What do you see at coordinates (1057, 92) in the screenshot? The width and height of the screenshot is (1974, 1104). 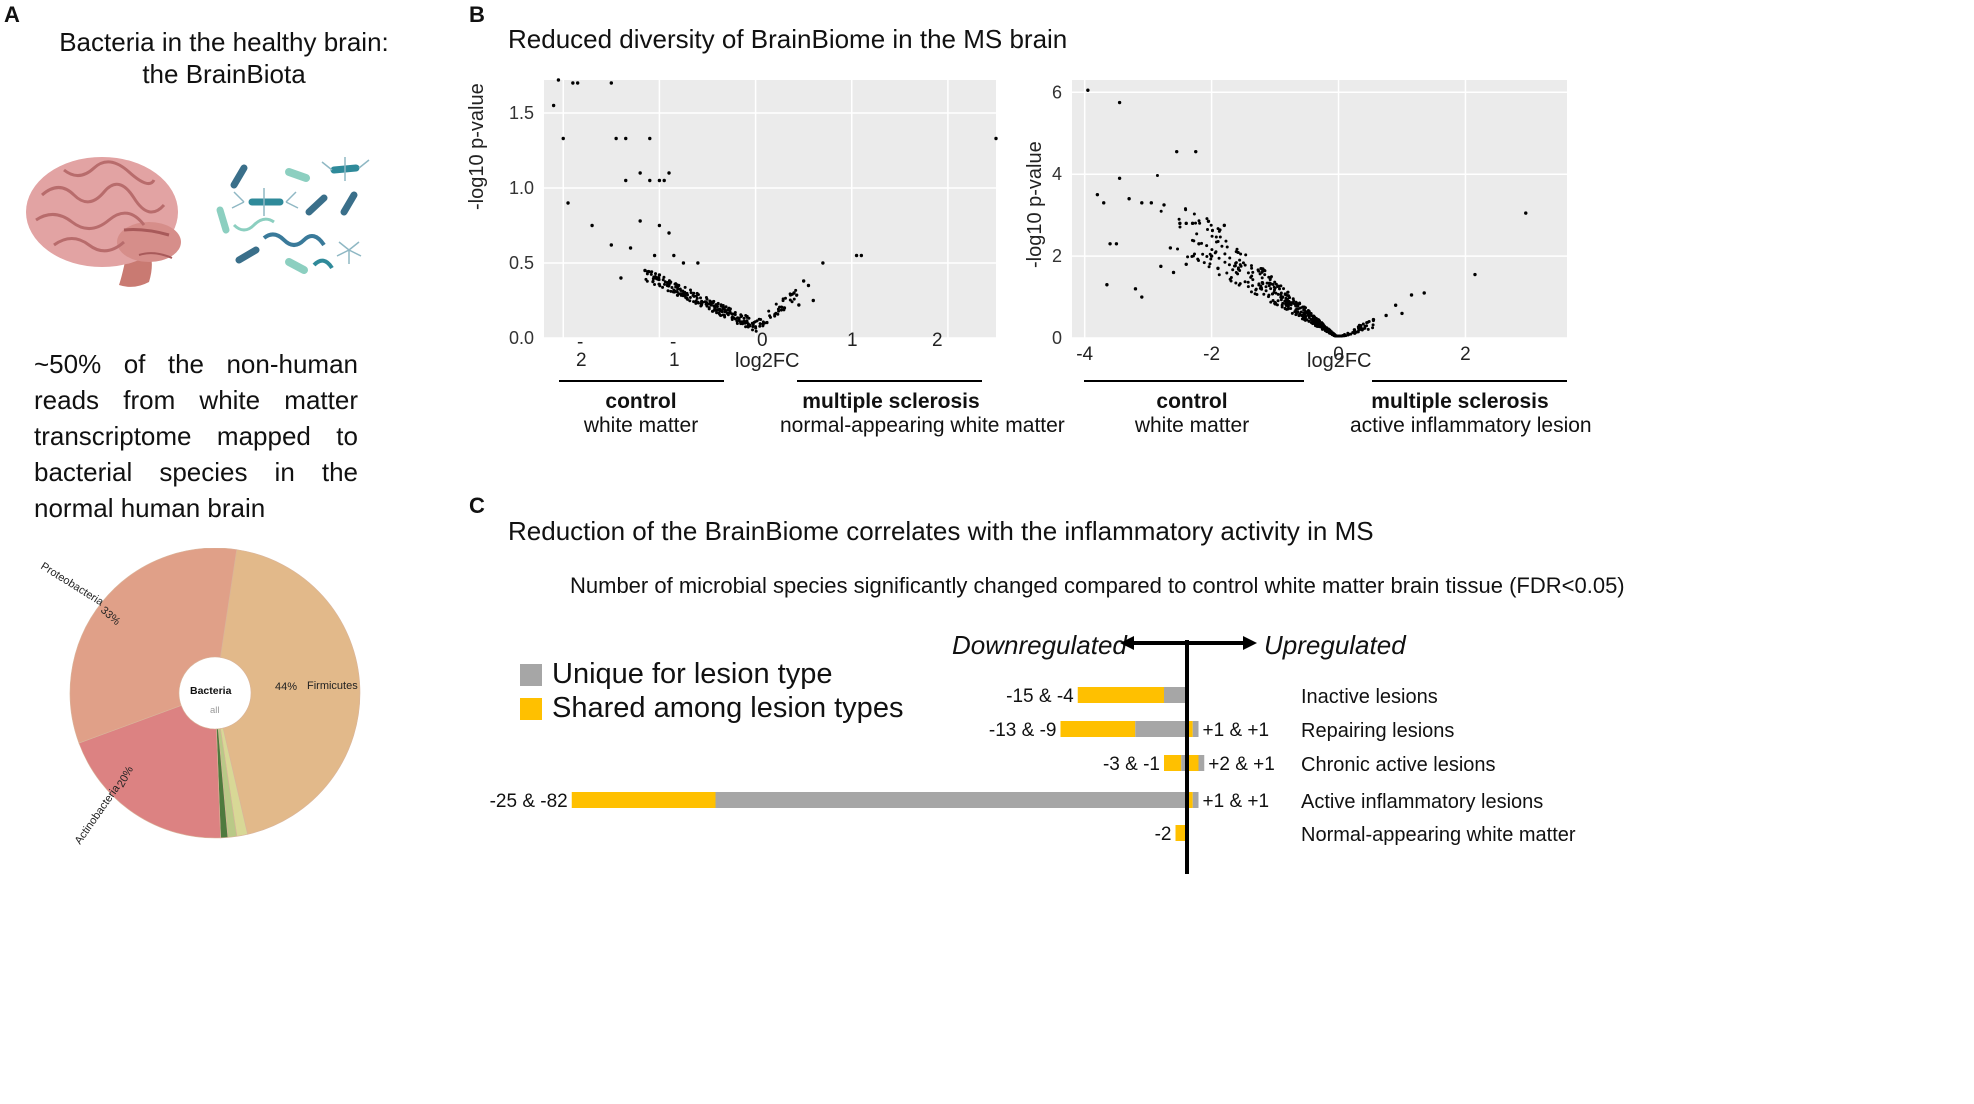 I see `plot2-ytick-label: 6` at bounding box center [1057, 92].